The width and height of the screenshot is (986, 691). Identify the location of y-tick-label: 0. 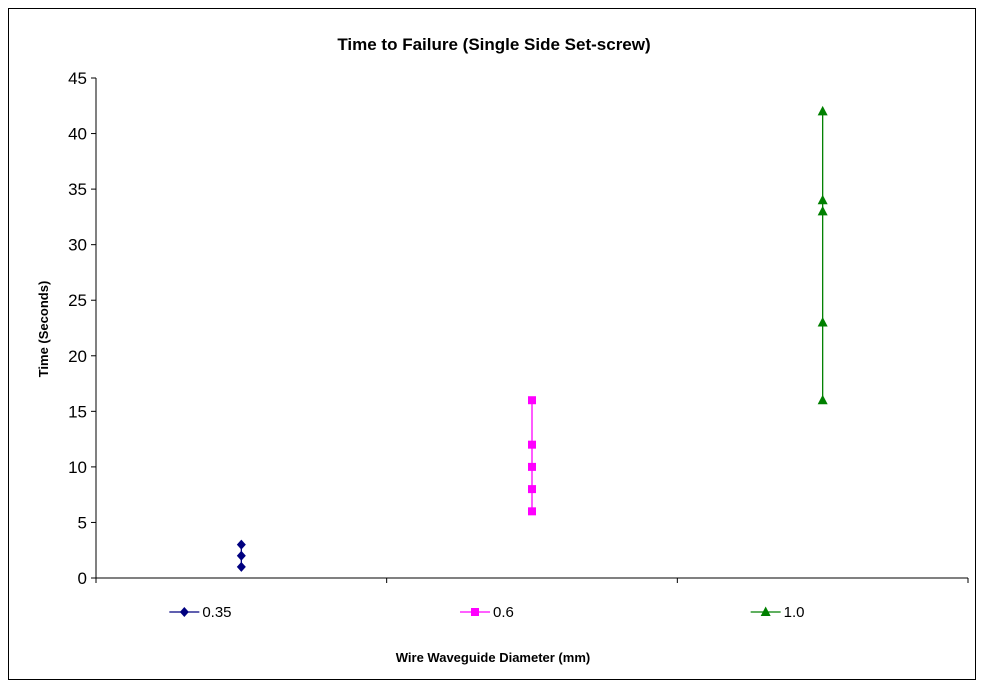
(82, 578).